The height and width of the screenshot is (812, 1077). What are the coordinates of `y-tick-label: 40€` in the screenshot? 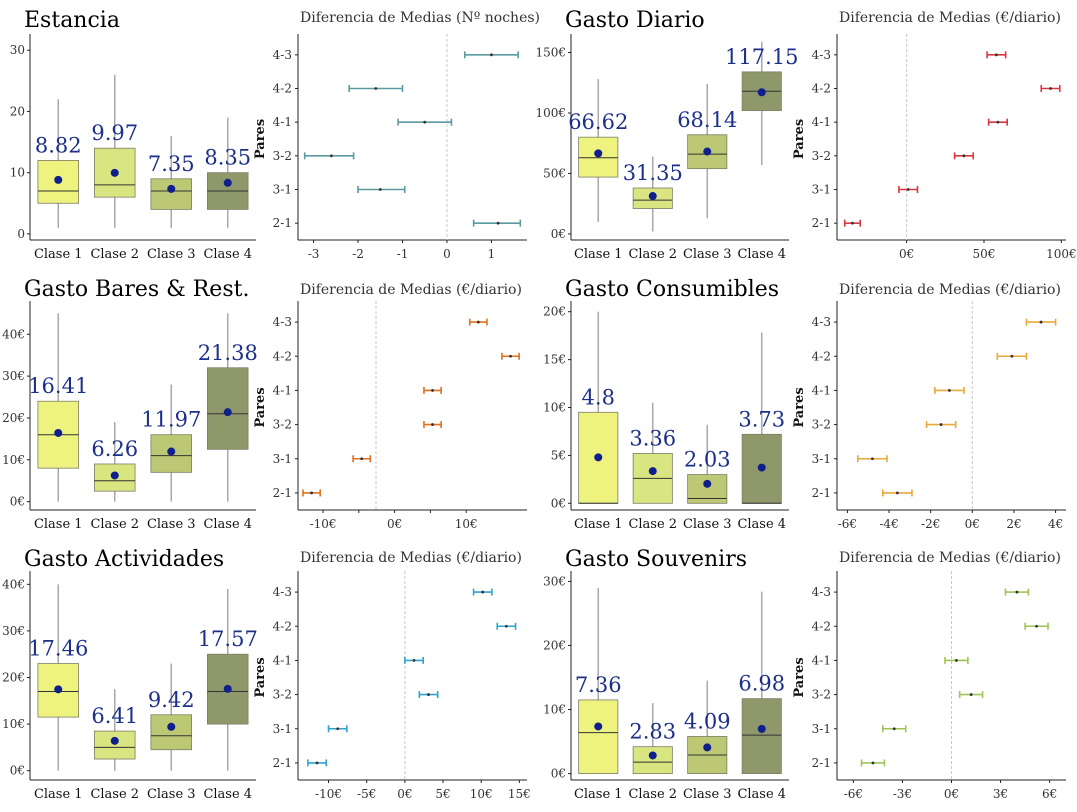 It's located at (13, 584).